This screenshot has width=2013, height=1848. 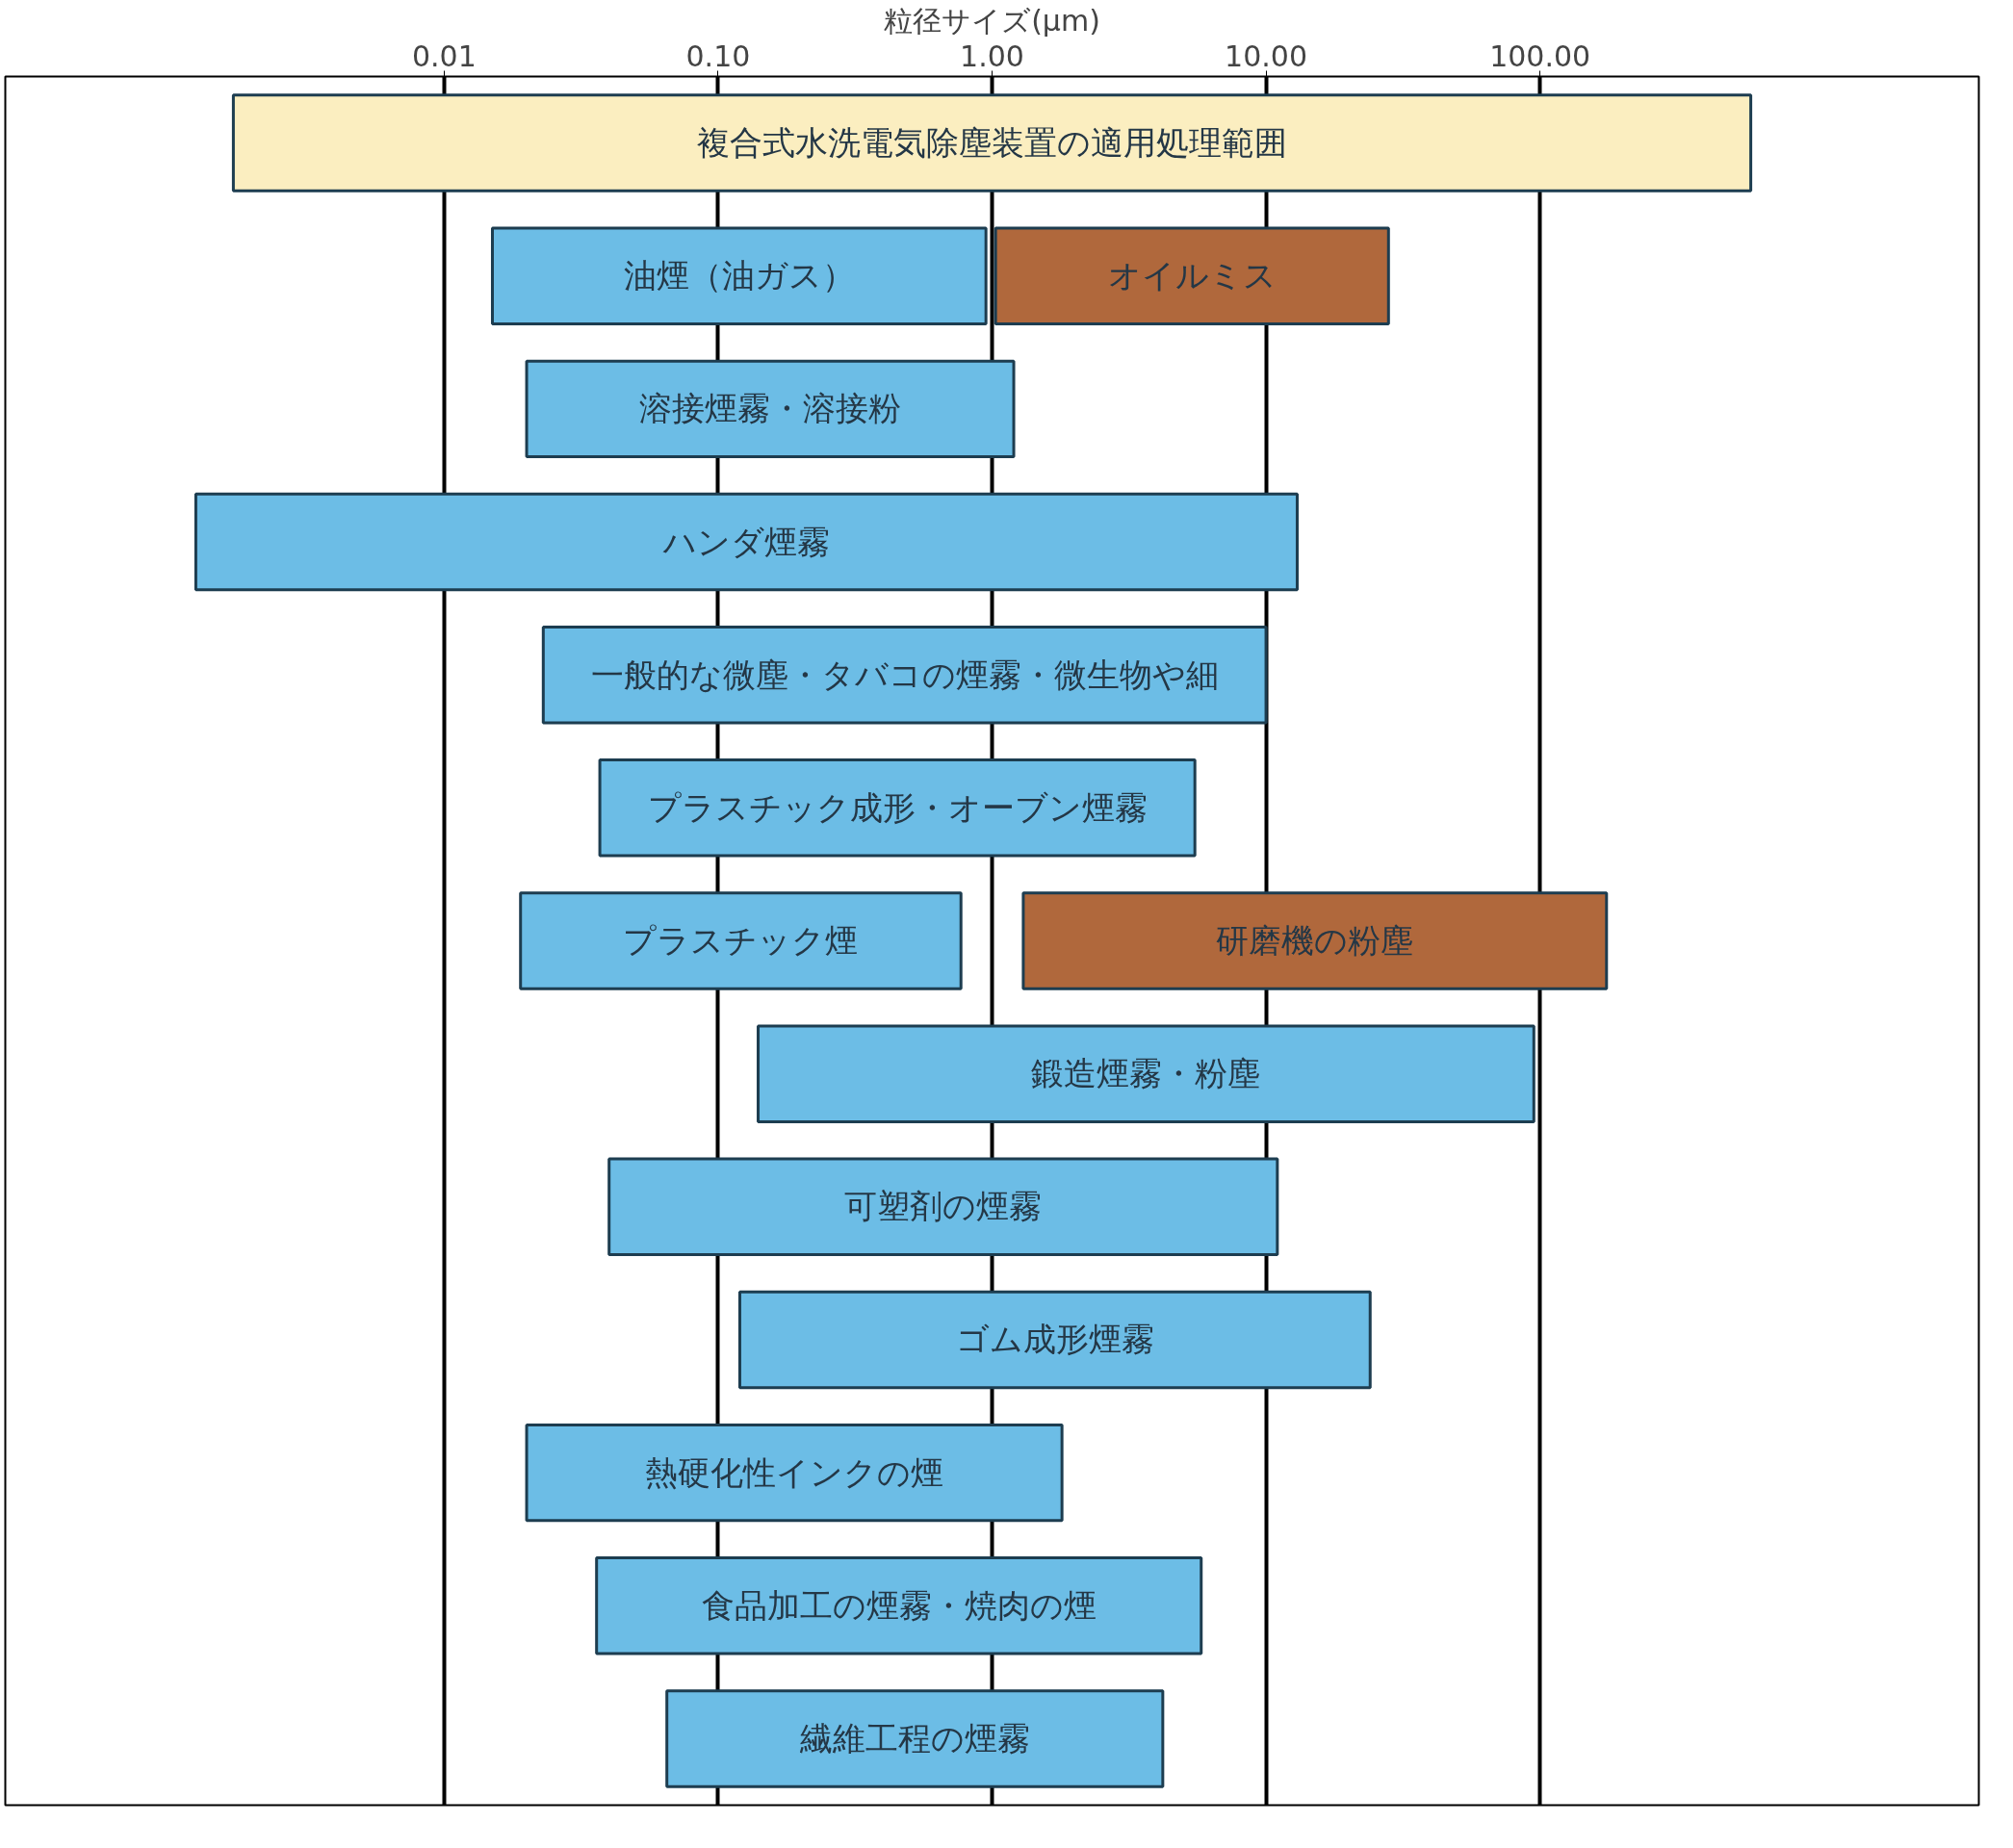 What do you see at coordinates (1266, 55) in the screenshot?
I see `x-tick-label: 10.00` at bounding box center [1266, 55].